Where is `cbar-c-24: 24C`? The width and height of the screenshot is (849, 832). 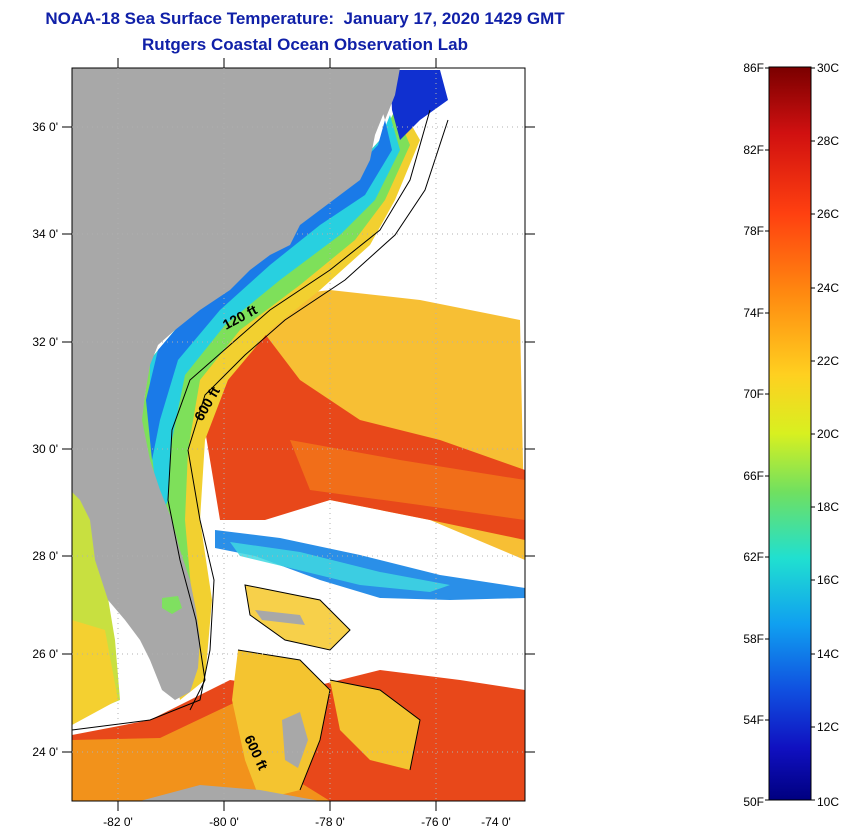
cbar-c-24: 24C is located at coordinates (828, 288).